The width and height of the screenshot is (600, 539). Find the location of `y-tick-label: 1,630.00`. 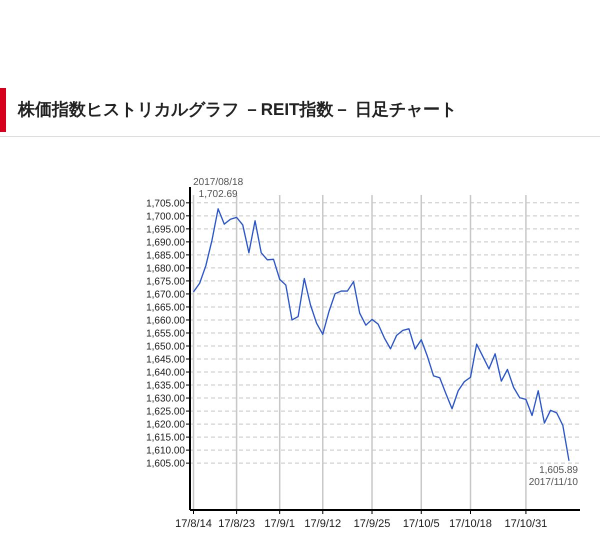

y-tick-label: 1,630.00 is located at coordinates (166, 399).